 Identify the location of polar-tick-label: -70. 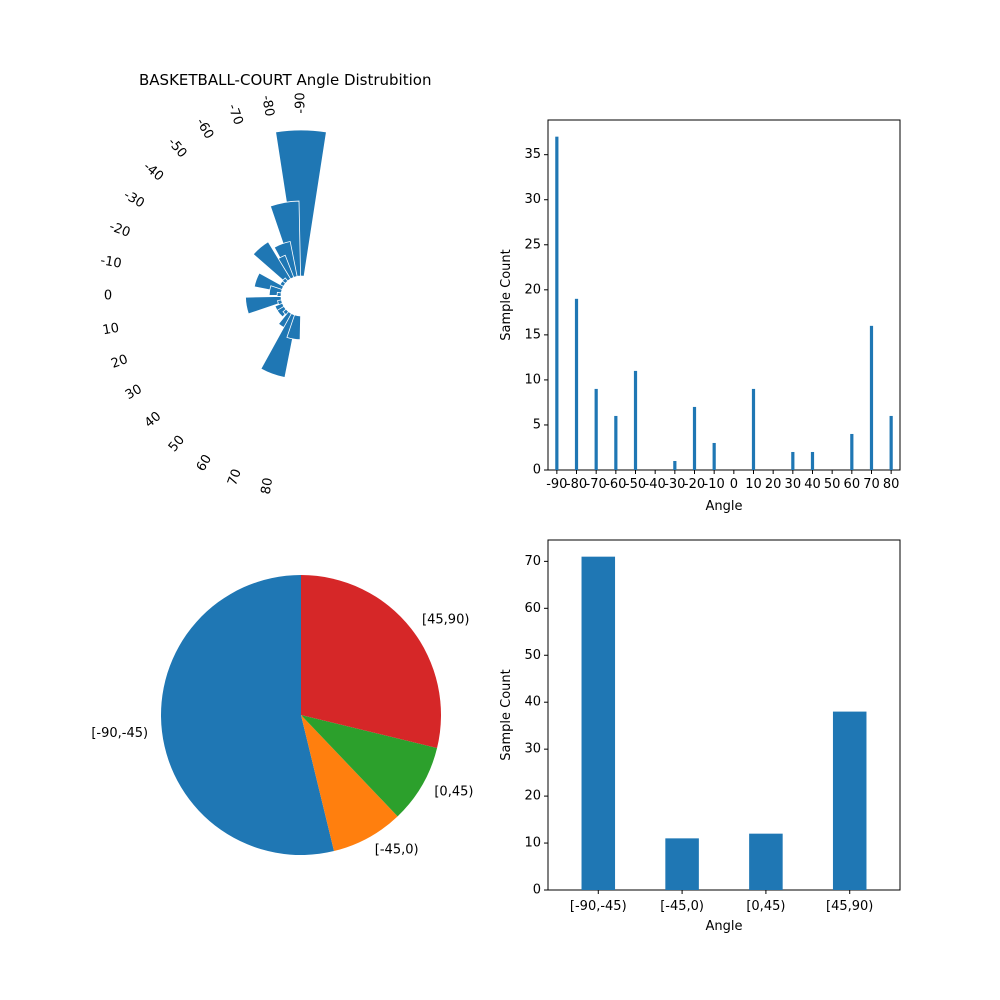
(234, 114).